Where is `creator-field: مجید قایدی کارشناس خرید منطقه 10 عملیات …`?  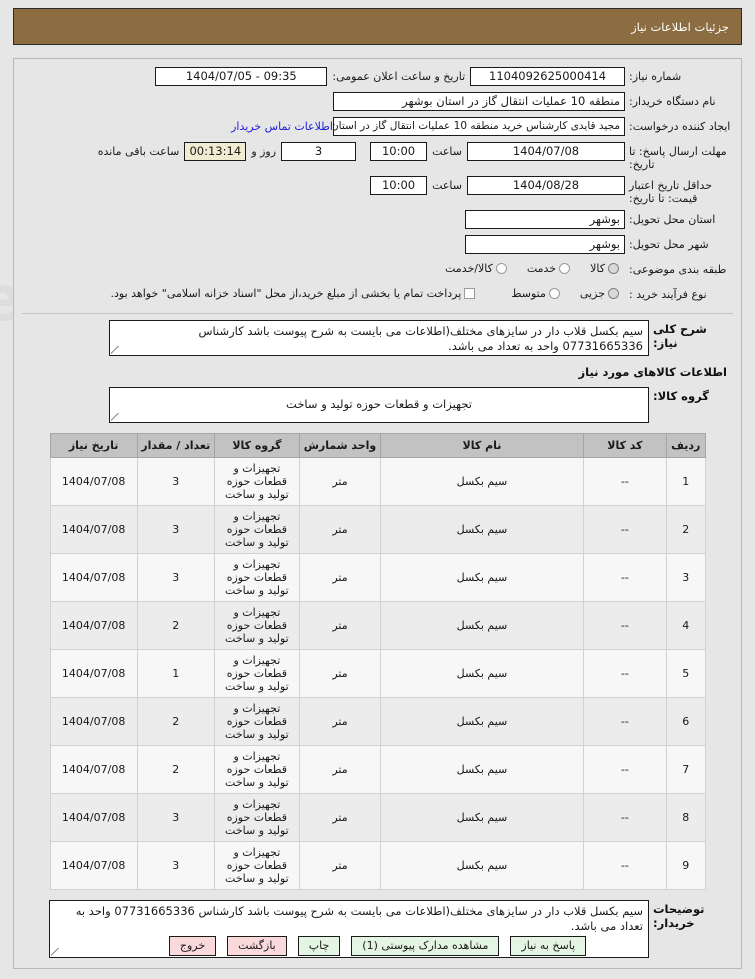
creator-field: مجید قایدی کارشناس خرید منطقه 10 عملیات … is located at coordinates (479, 126).